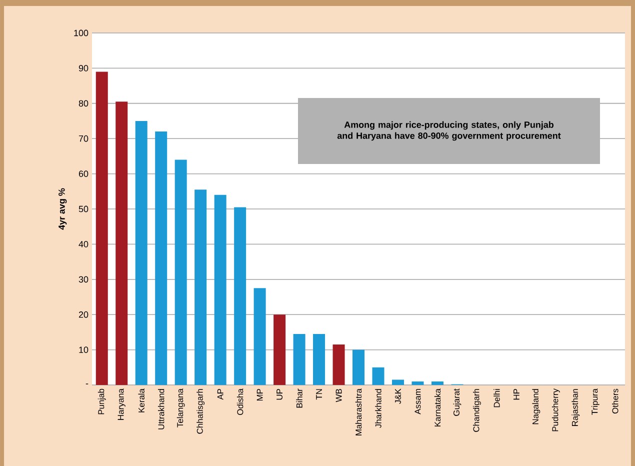 This screenshot has height=466, width=635. What do you see at coordinates (417, 401) in the screenshot?
I see `x-tick-label: Assam` at bounding box center [417, 401].